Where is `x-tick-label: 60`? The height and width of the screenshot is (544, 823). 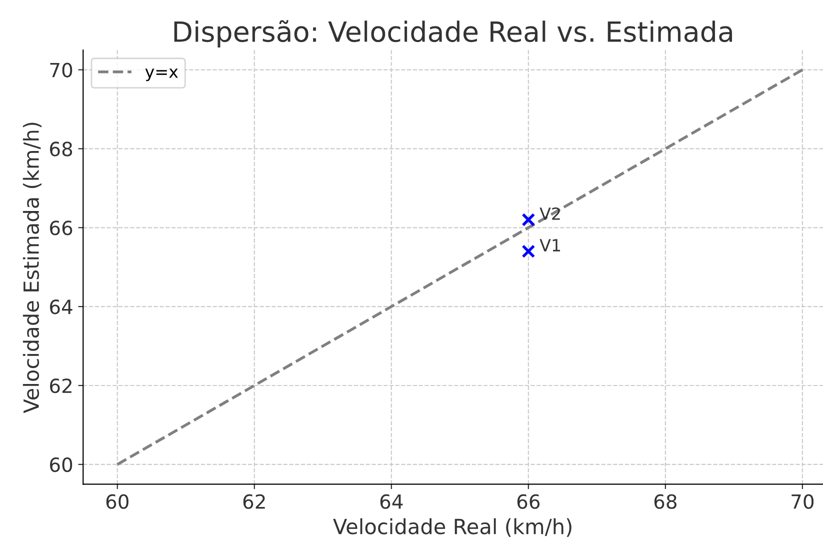
x-tick-label: 60 is located at coordinates (117, 501).